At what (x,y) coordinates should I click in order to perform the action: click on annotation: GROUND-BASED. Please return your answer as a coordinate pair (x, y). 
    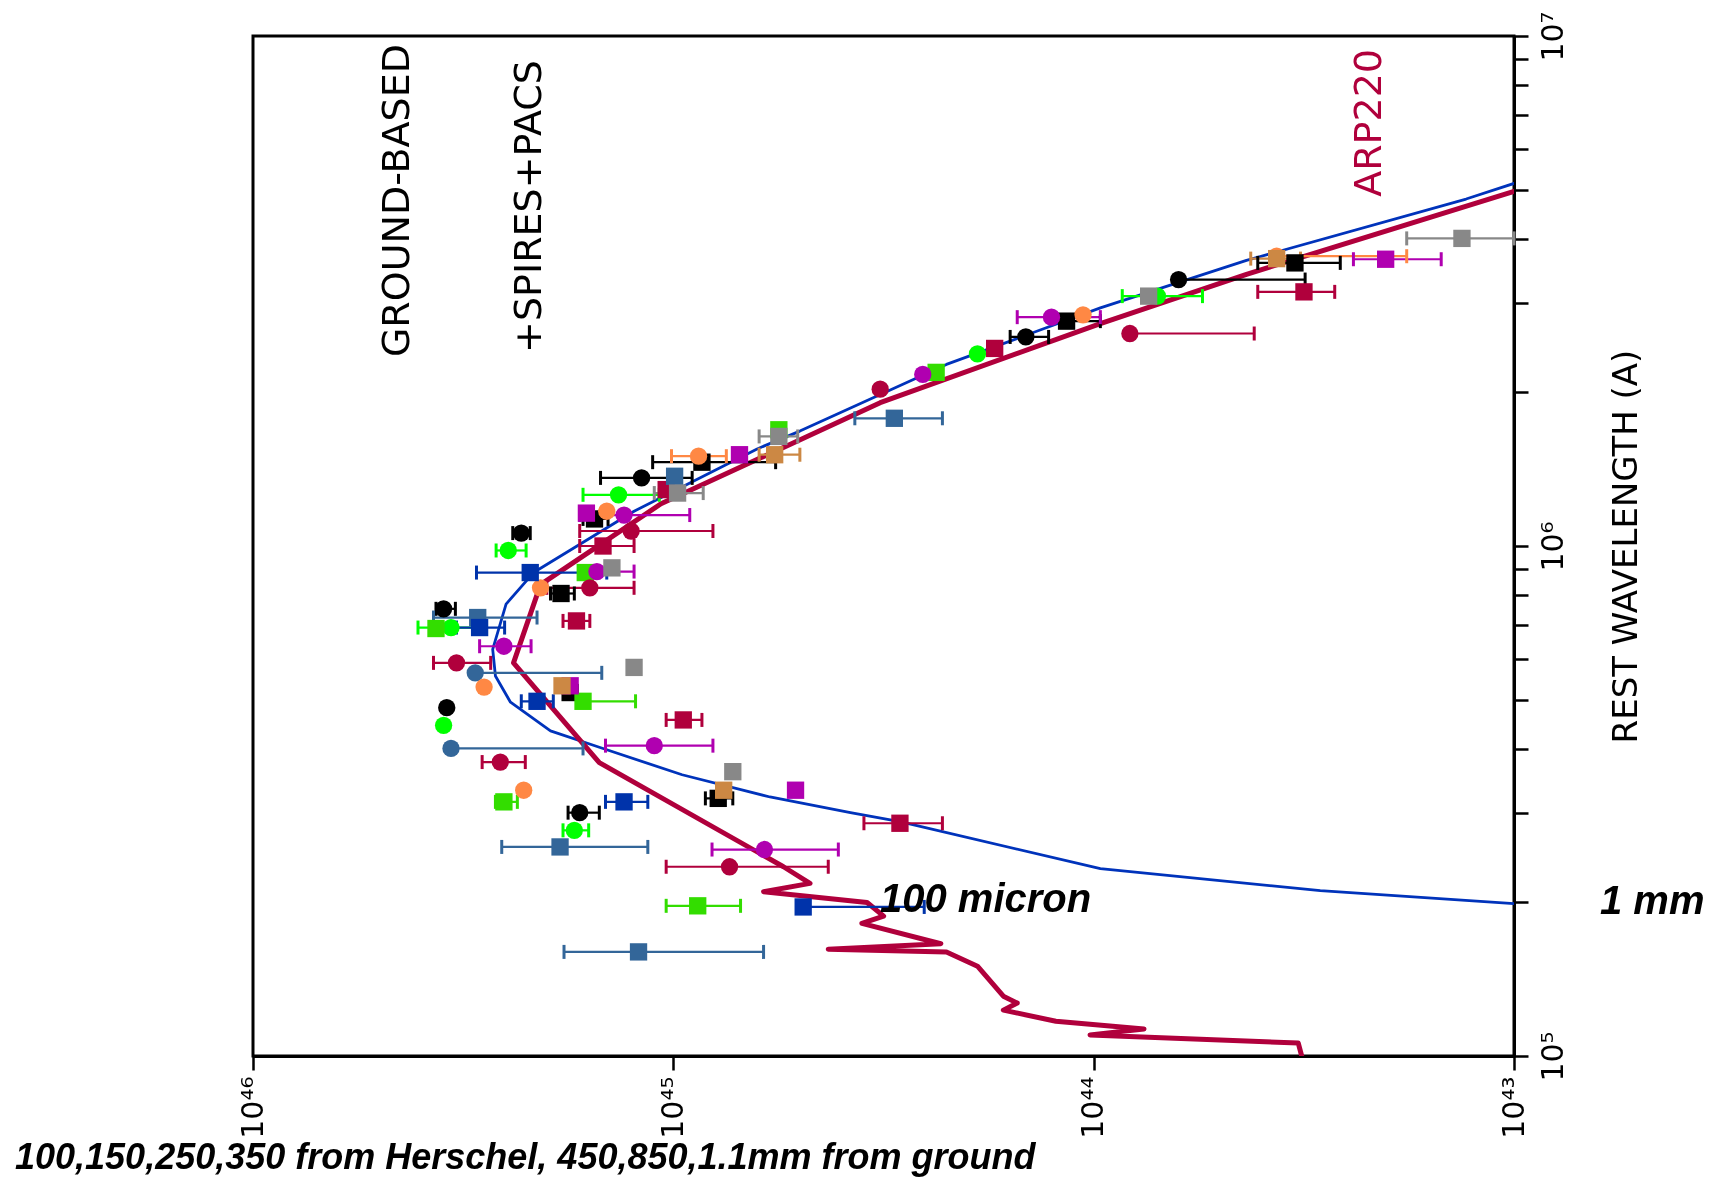
    Looking at the image, I should click on (396, 201).